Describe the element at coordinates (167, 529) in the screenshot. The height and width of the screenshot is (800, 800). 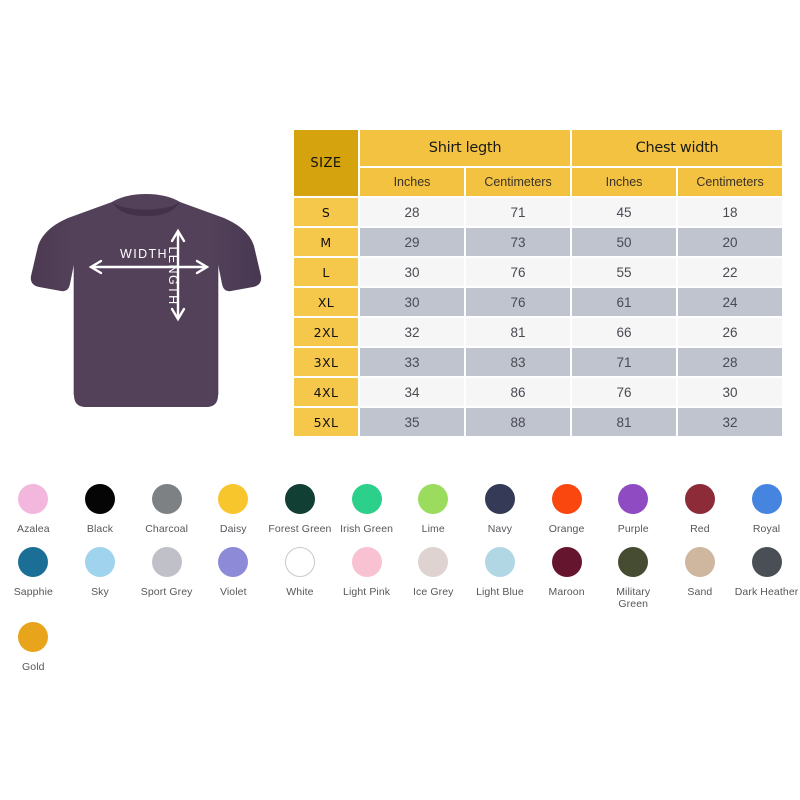
I see `swatch-label: Charcoal` at that location.